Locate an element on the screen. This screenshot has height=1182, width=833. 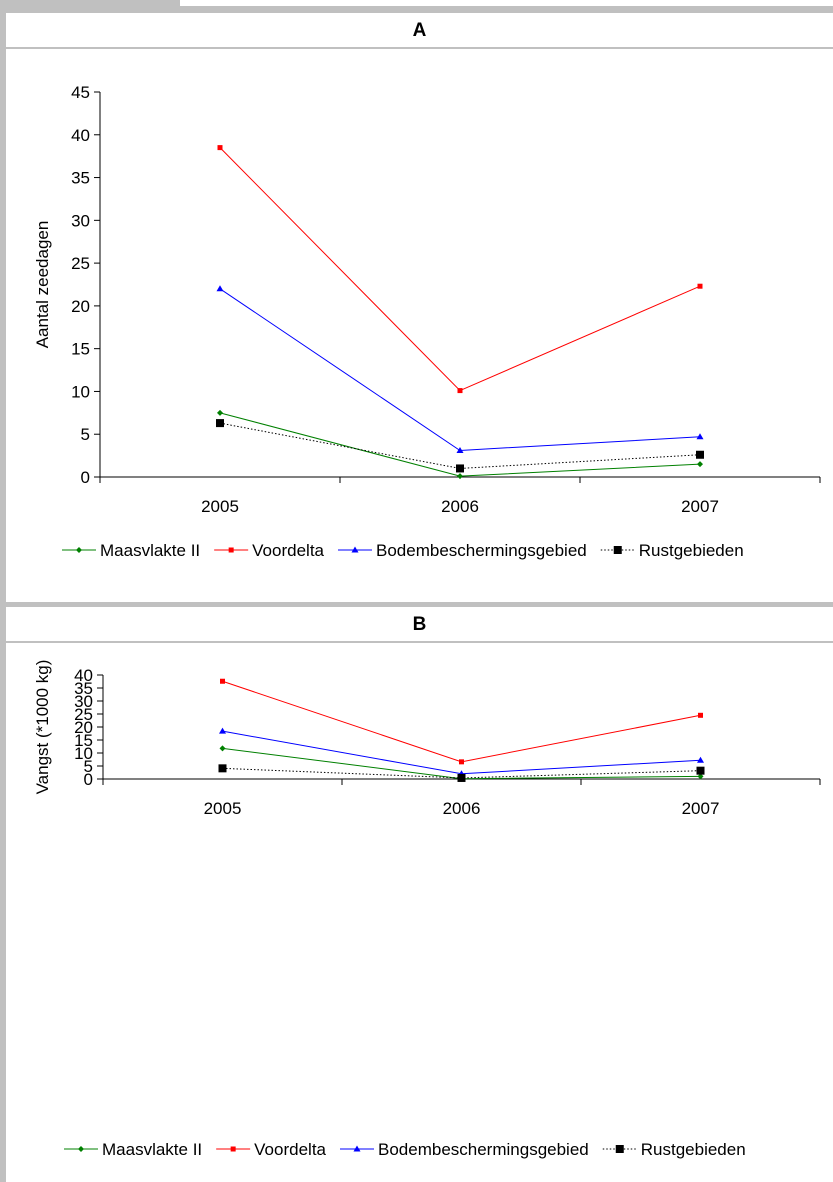
series-line-voordelta is located at coordinates (461, 721).